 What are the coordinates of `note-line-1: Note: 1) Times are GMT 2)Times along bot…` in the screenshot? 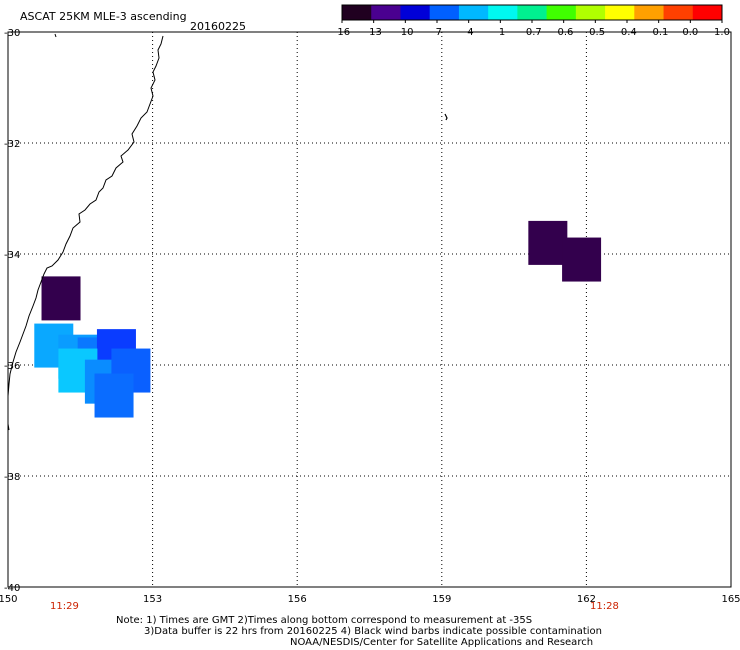 It's located at (324, 620).